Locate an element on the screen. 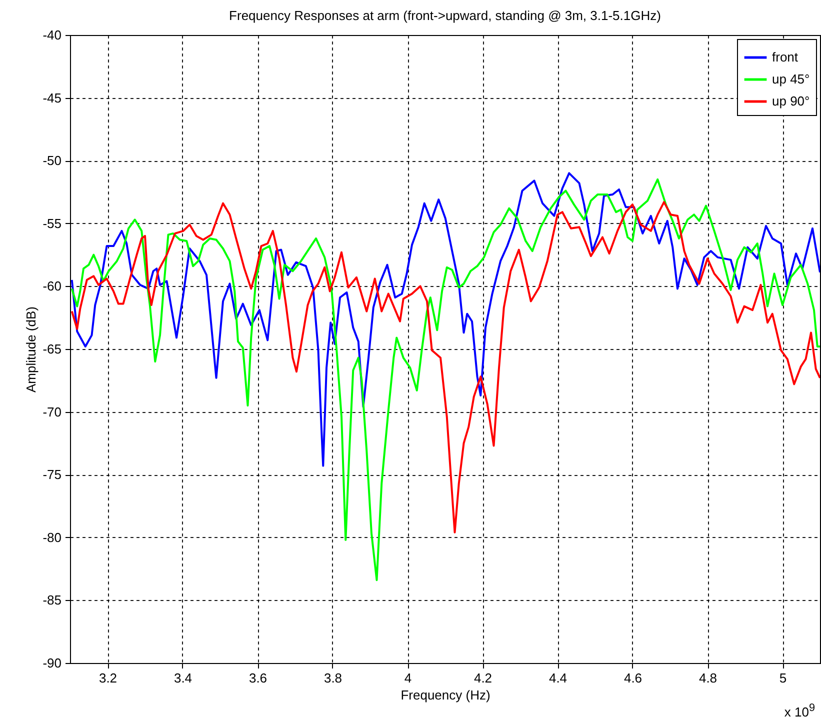 The height and width of the screenshot is (721, 821). y-tick-label: -55 is located at coordinates (52, 223).